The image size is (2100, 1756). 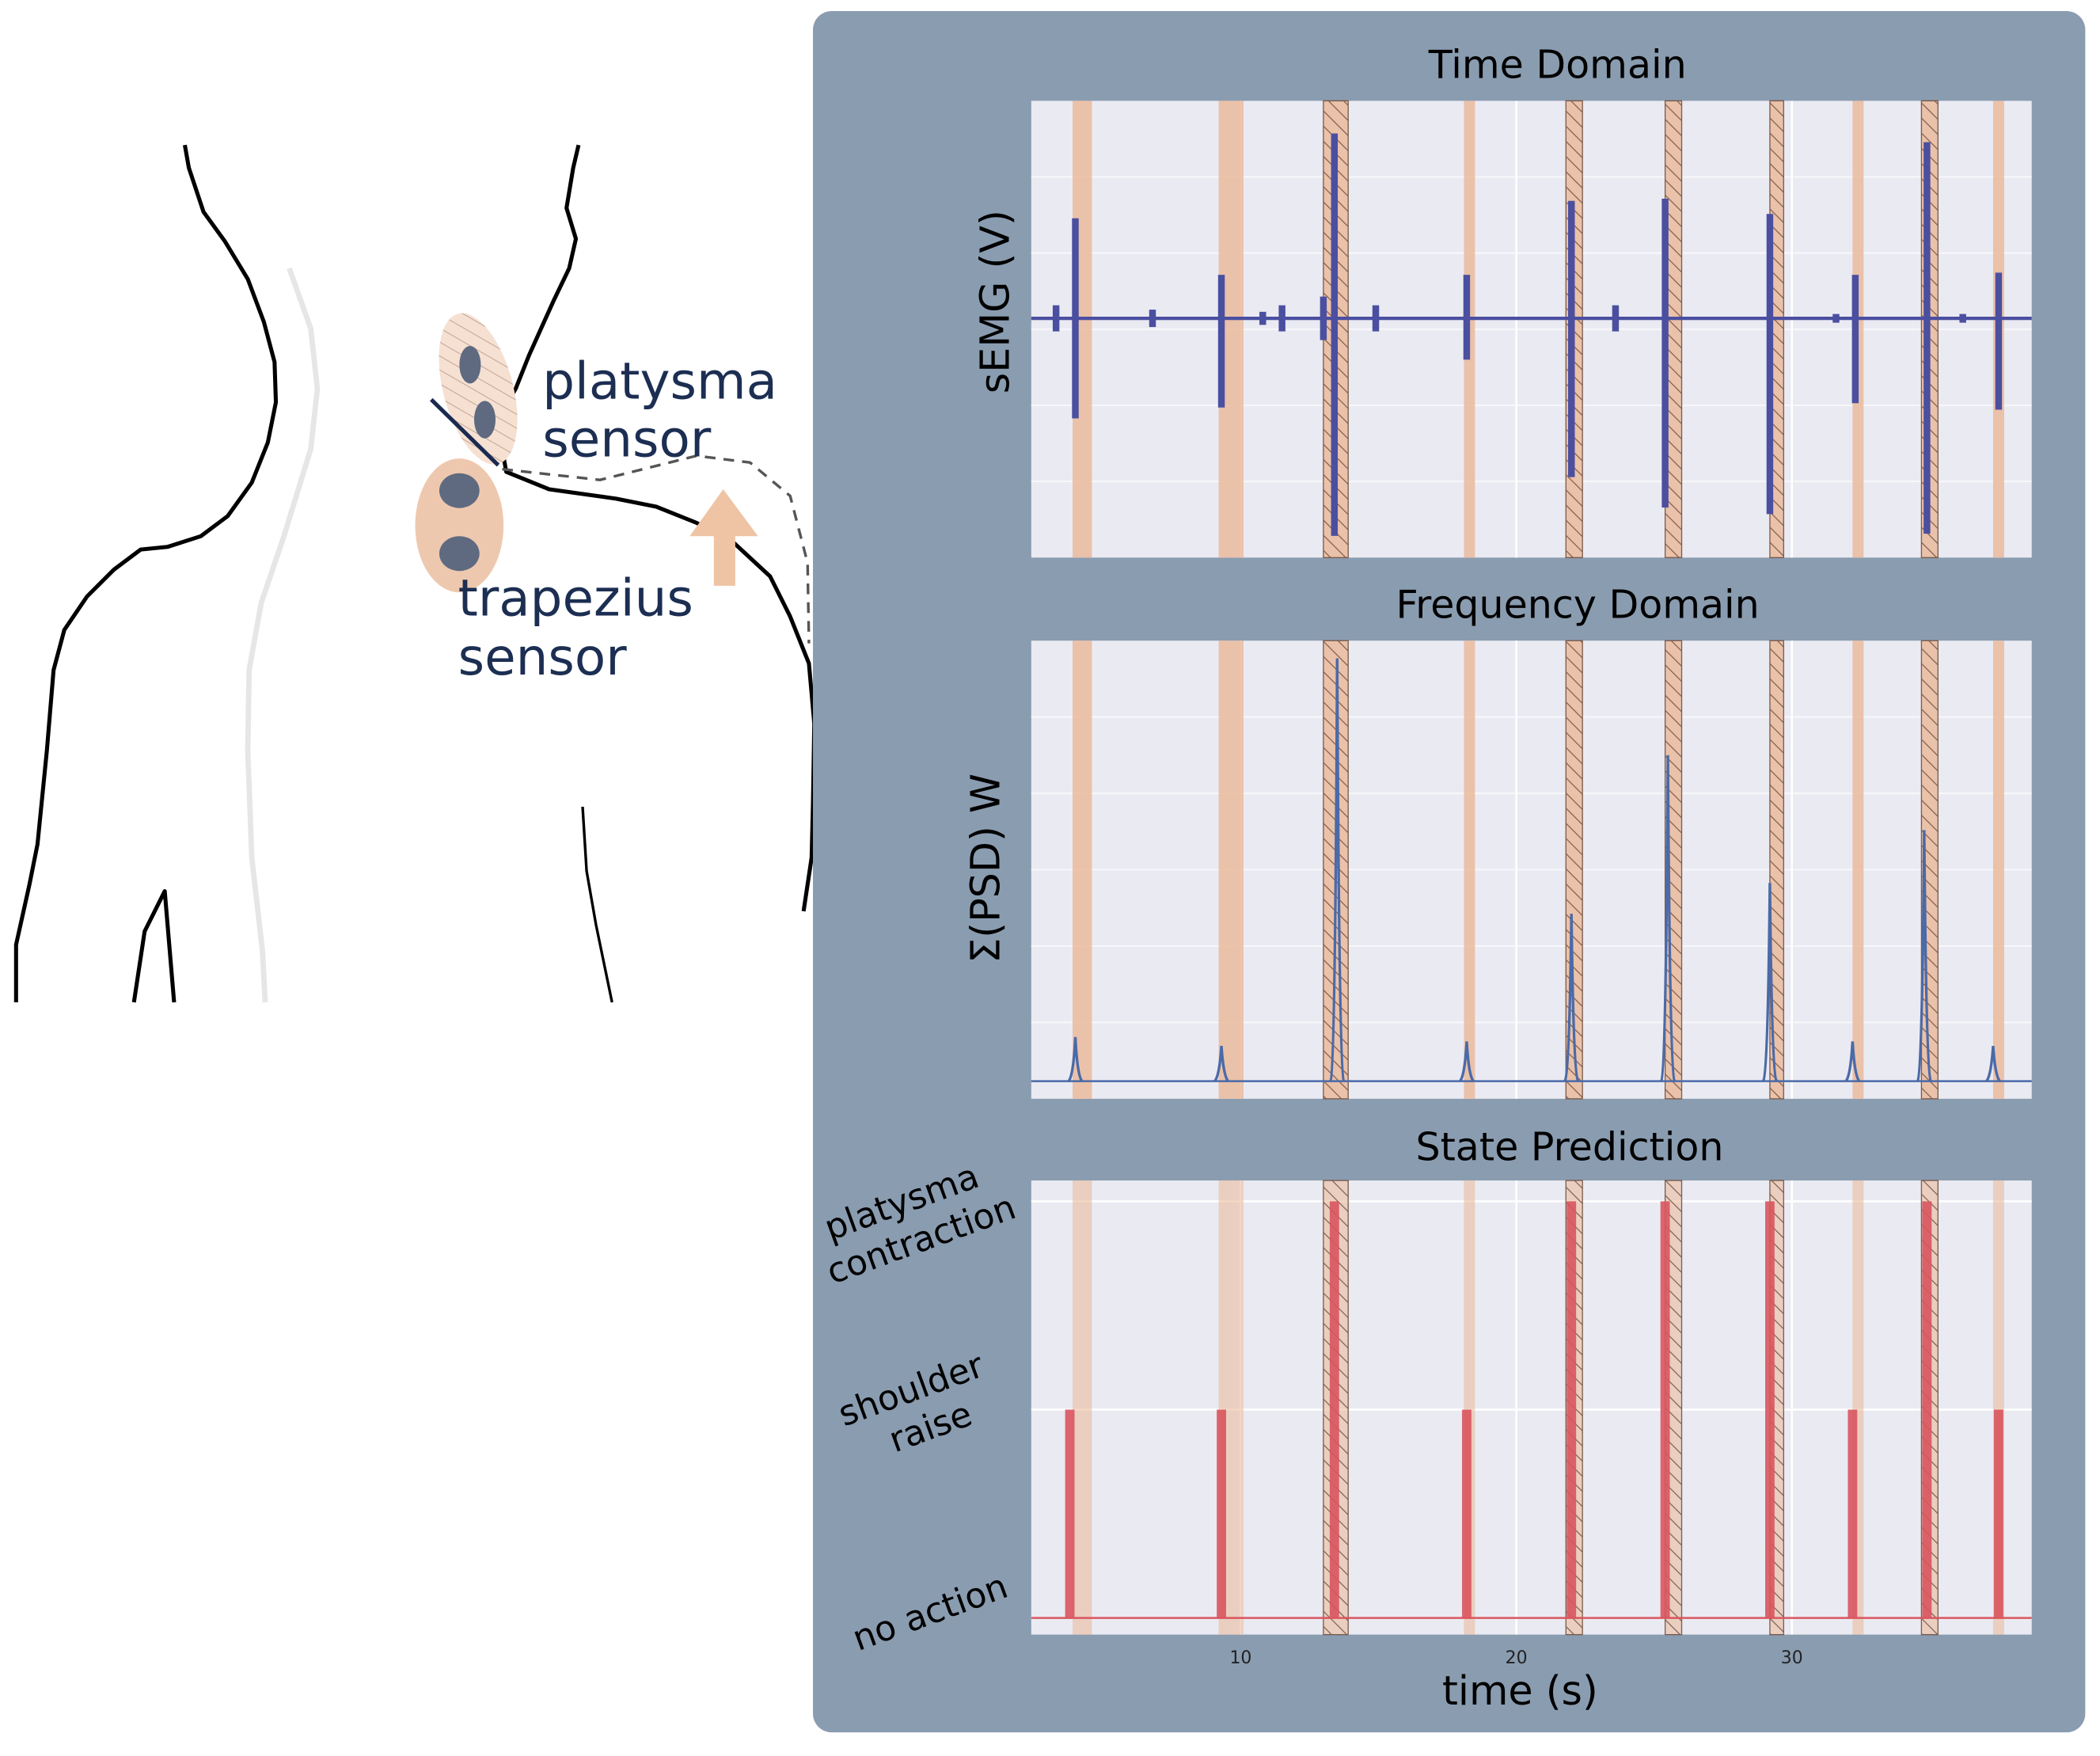 What do you see at coordinates (146, 573) in the screenshot?
I see `body-outline` at bounding box center [146, 573].